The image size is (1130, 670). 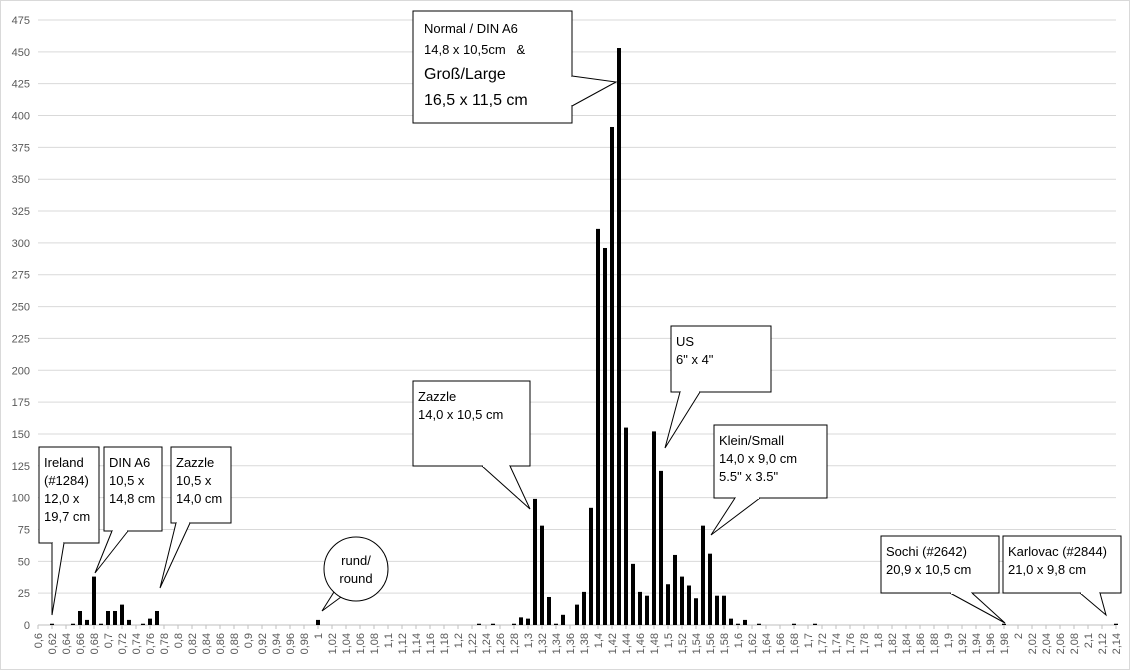 I want to click on x-tick-label: 0,86, so click(x=221, y=643).